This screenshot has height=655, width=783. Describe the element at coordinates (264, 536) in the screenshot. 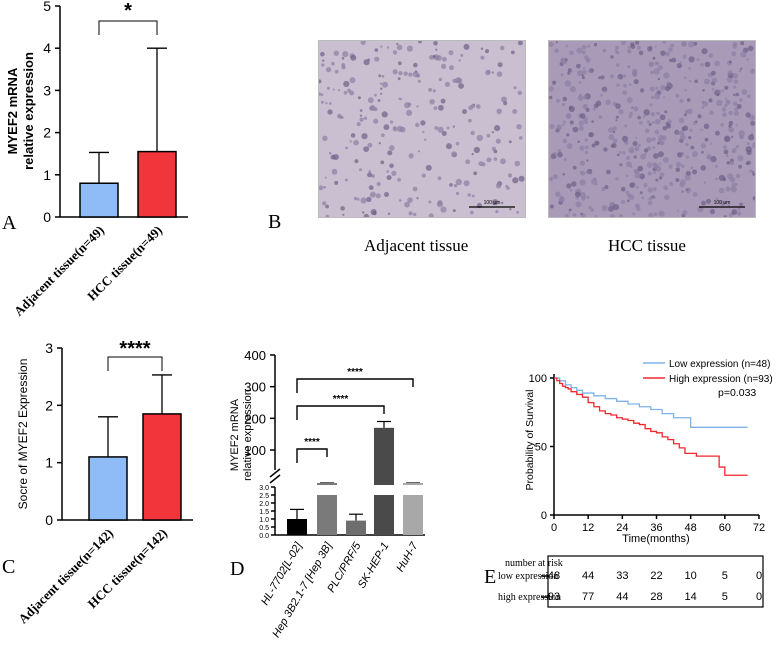

I see `y-tick-label: 0.0` at that location.